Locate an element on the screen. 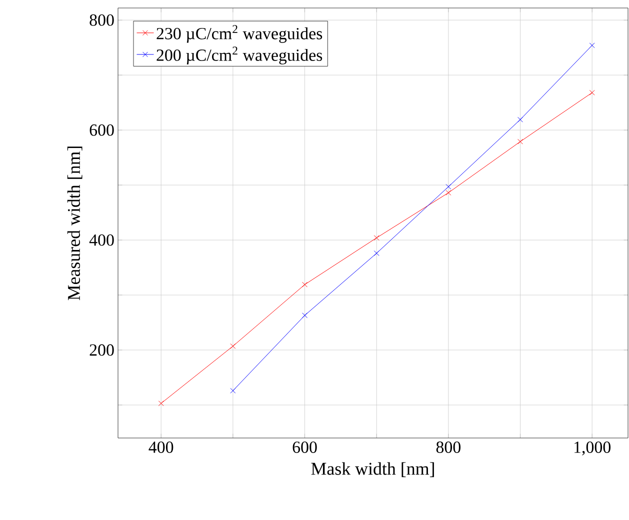 The image size is (629, 520). legend-label: 230 µC/cm$^{2}$ waveguides is located at coordinates (239, 34).